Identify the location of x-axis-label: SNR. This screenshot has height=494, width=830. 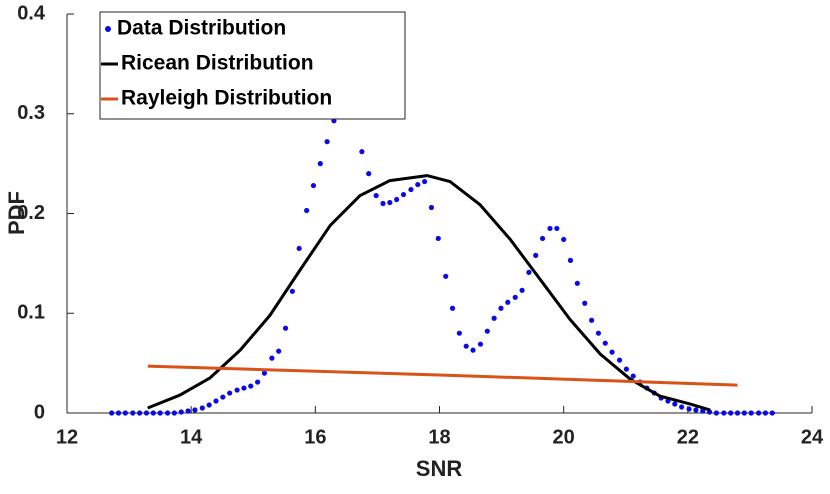
(439, 468).